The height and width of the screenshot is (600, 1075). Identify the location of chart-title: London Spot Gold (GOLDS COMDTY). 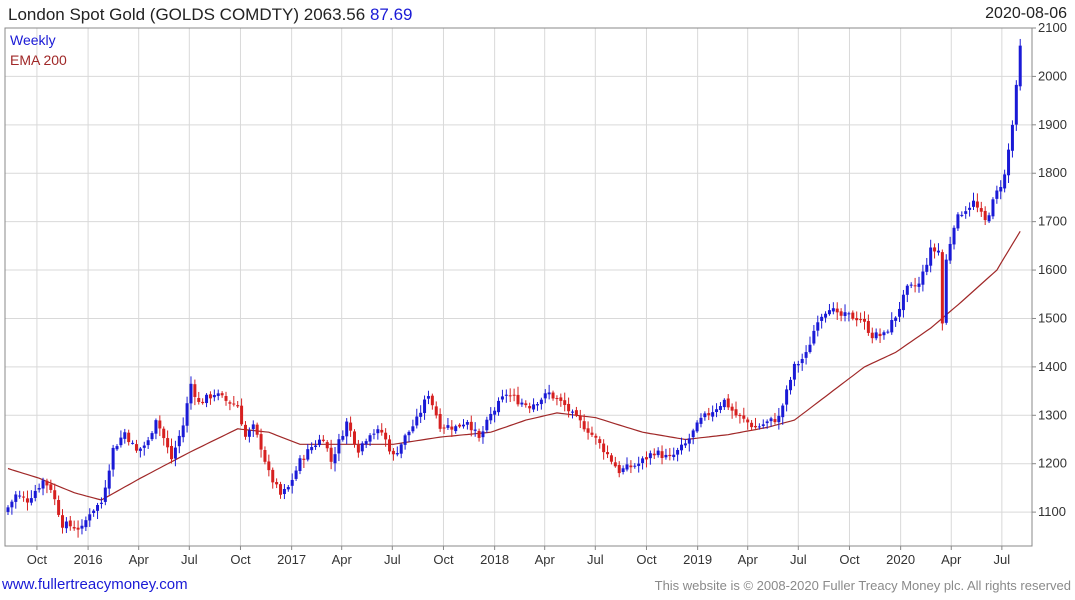
(154, 14).